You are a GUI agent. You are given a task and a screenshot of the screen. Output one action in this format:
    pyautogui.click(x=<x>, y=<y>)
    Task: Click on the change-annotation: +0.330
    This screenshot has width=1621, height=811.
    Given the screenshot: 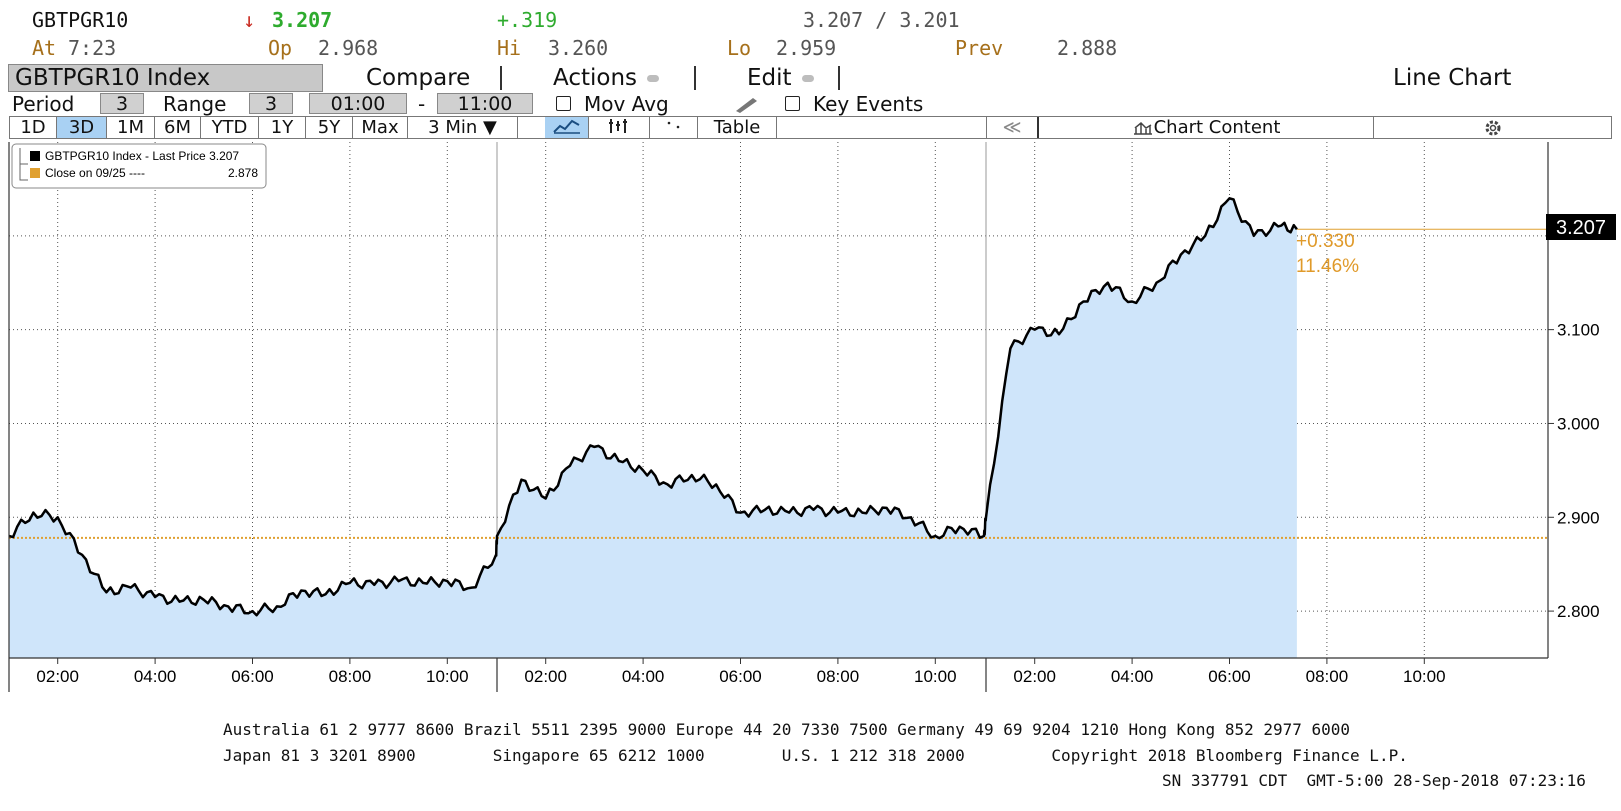 What is the action you would take?
    pyautogui.click(x=1325, y=241)
    